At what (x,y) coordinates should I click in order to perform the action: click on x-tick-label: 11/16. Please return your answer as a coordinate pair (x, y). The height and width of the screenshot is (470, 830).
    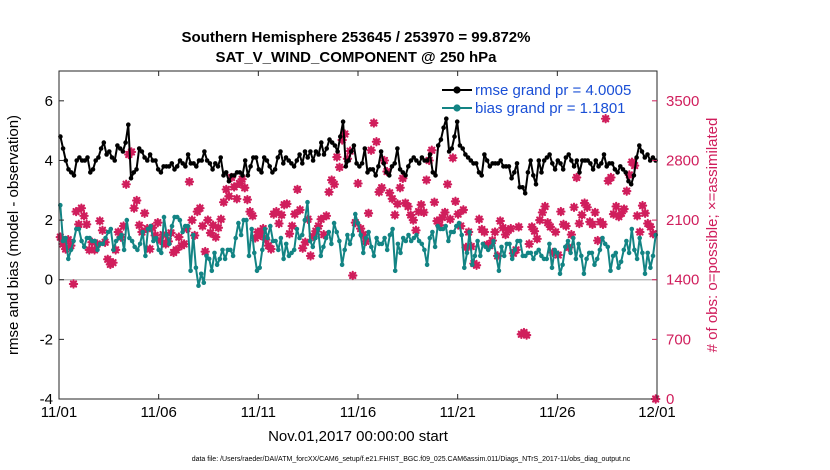
    Looking at the image, I should click on (358, 412).